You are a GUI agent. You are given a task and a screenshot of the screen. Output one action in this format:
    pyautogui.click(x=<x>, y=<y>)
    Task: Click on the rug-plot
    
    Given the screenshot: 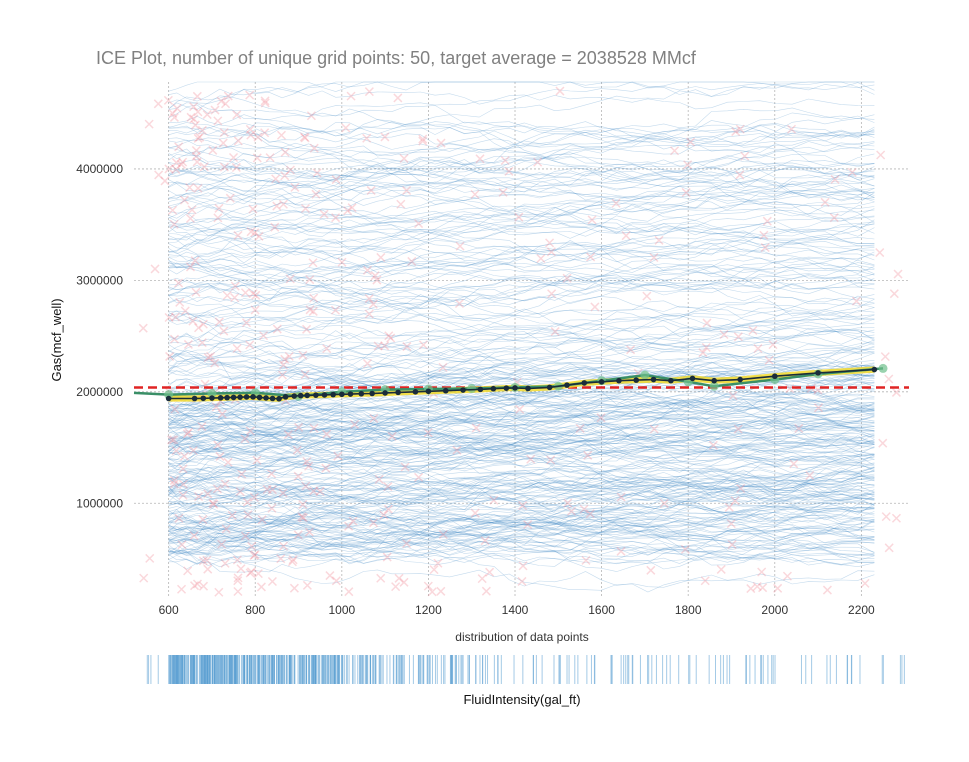 What is the action you would take?
    pyautogui.click(x=525, y=669)
    